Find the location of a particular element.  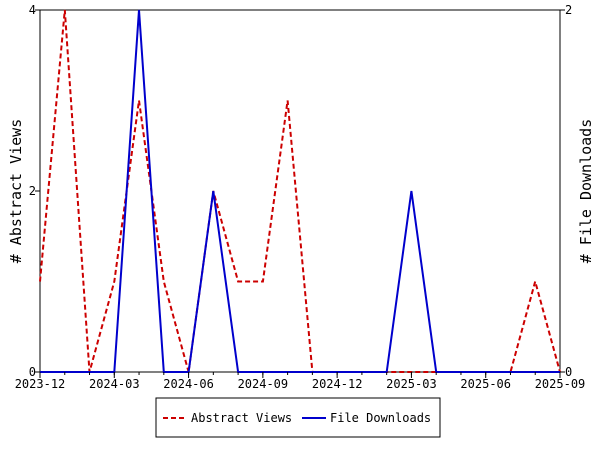

x-tick-label: 2024-03 is located at coordinates (114, 384).